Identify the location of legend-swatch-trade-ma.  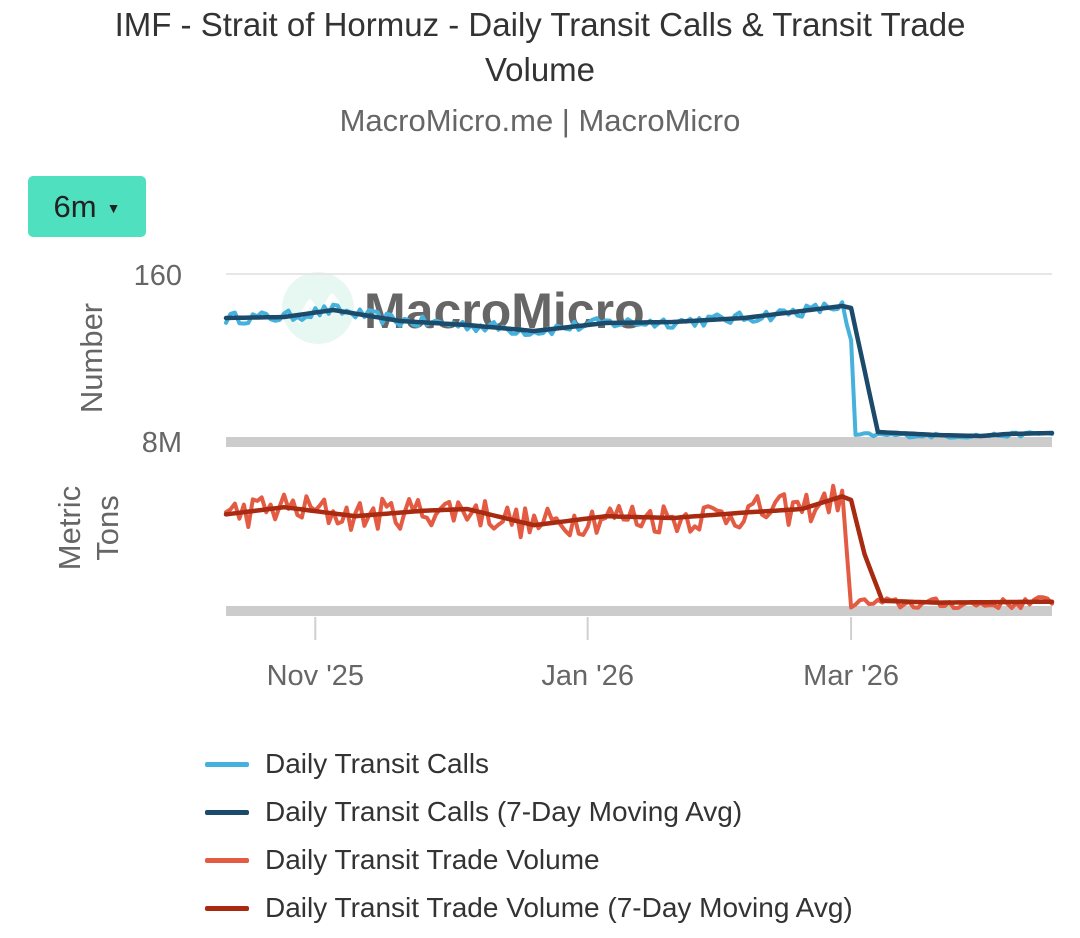
(227, 908).